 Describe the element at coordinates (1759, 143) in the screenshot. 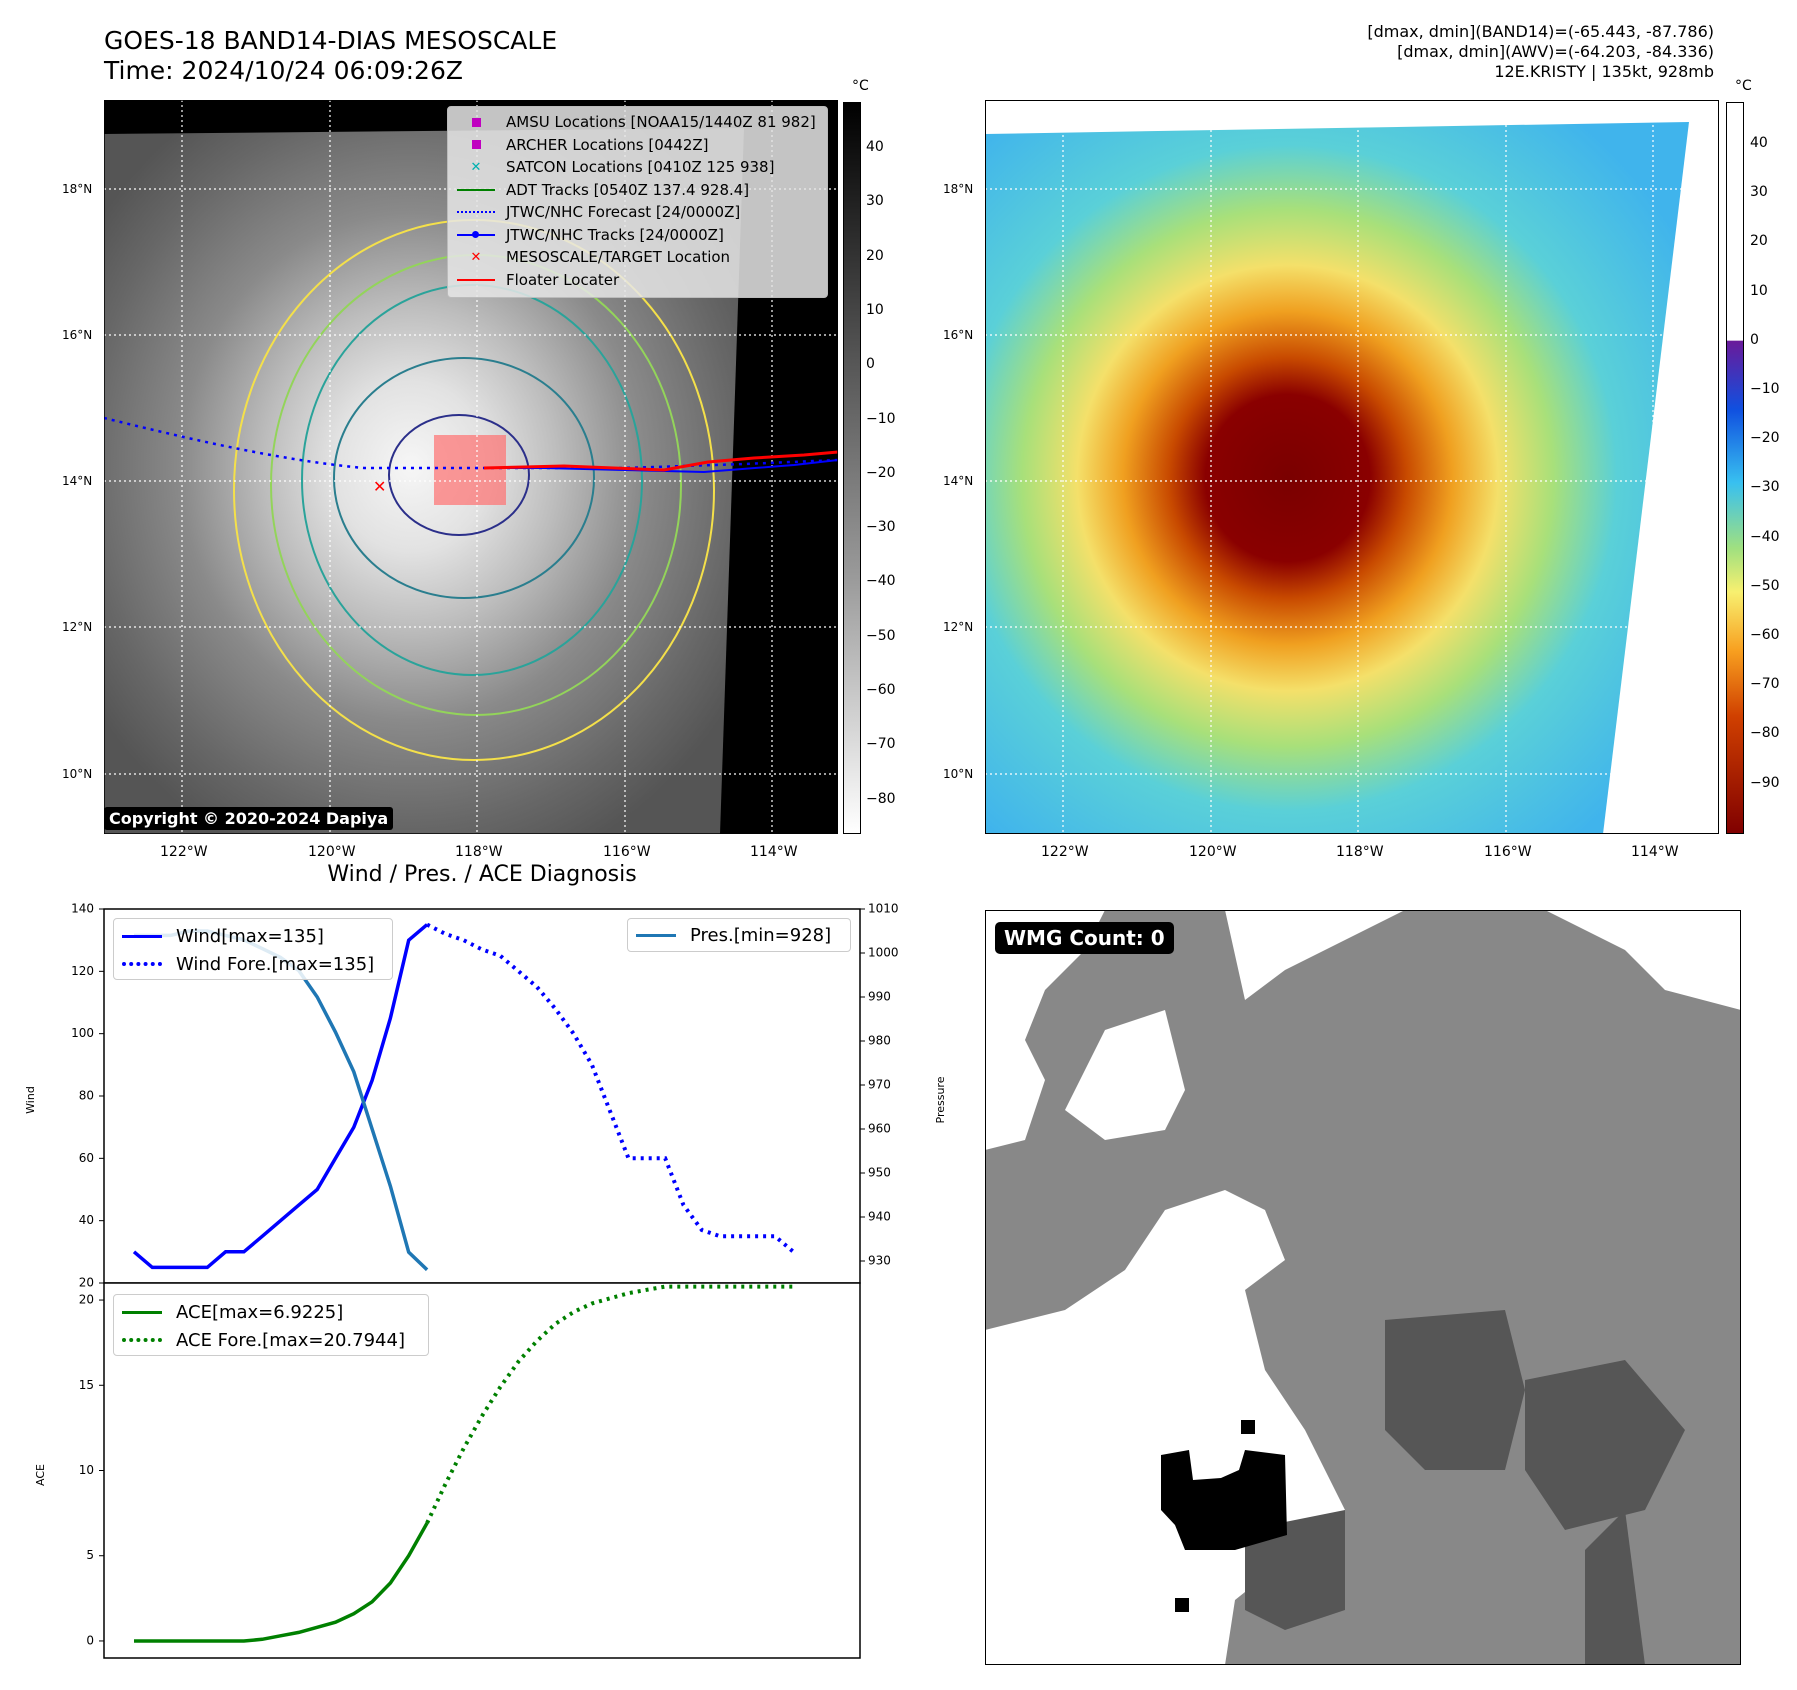

I see `color-colorbar-tick: 40` at that location.